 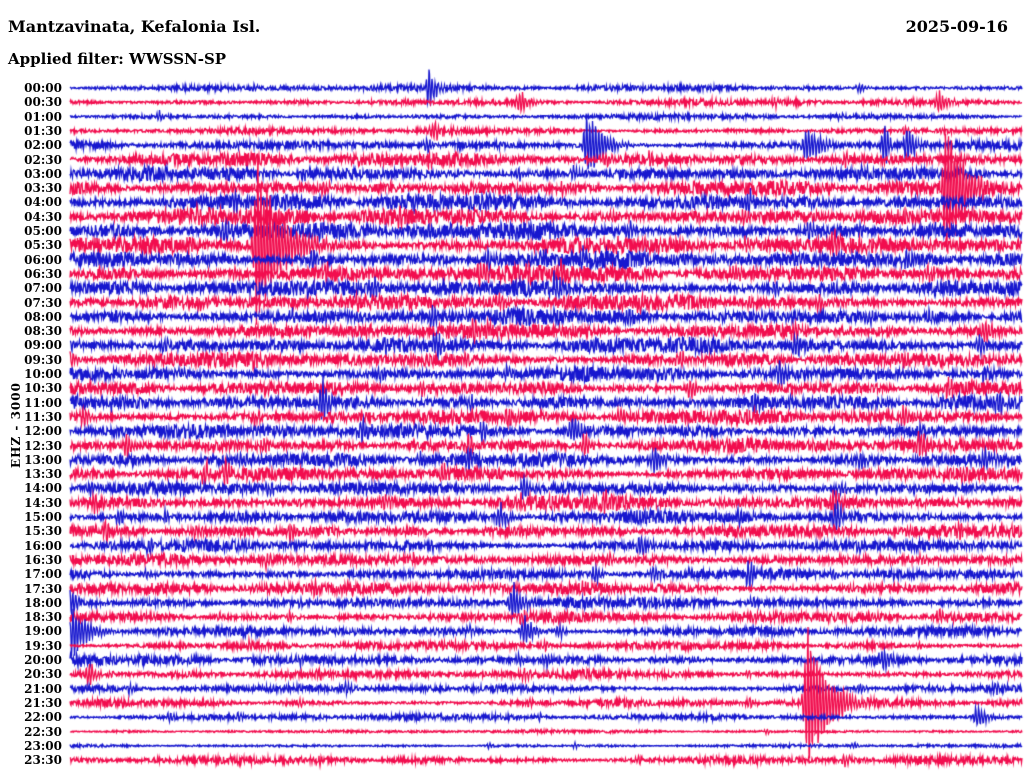 What do you see at coordinates (43, 159) in the screenshot?
I see `time-label: 02:30` at bounding box center [43, 159].